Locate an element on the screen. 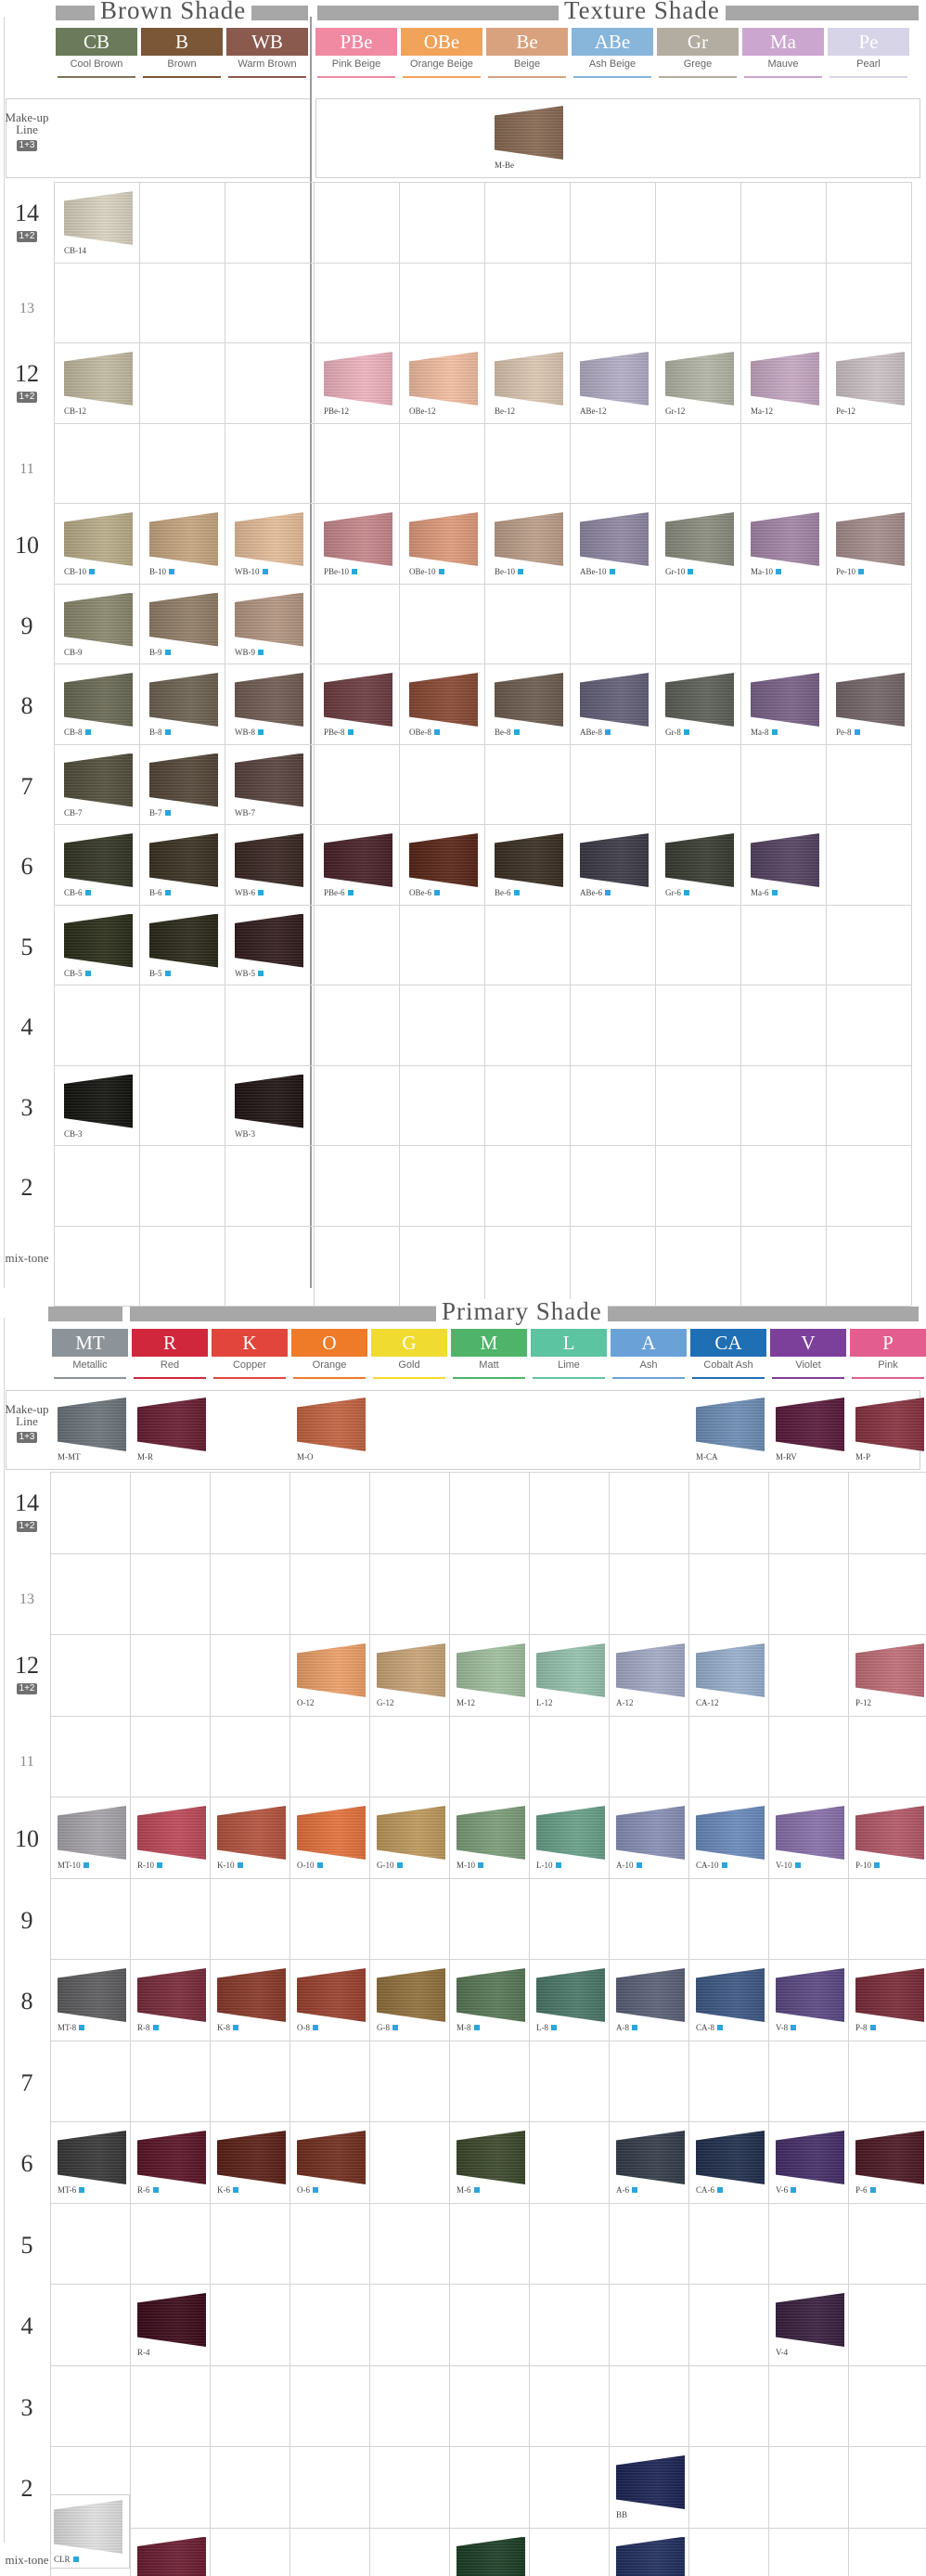  color-swatch-v-6: V-6 is located at coordinates (809, 2162).